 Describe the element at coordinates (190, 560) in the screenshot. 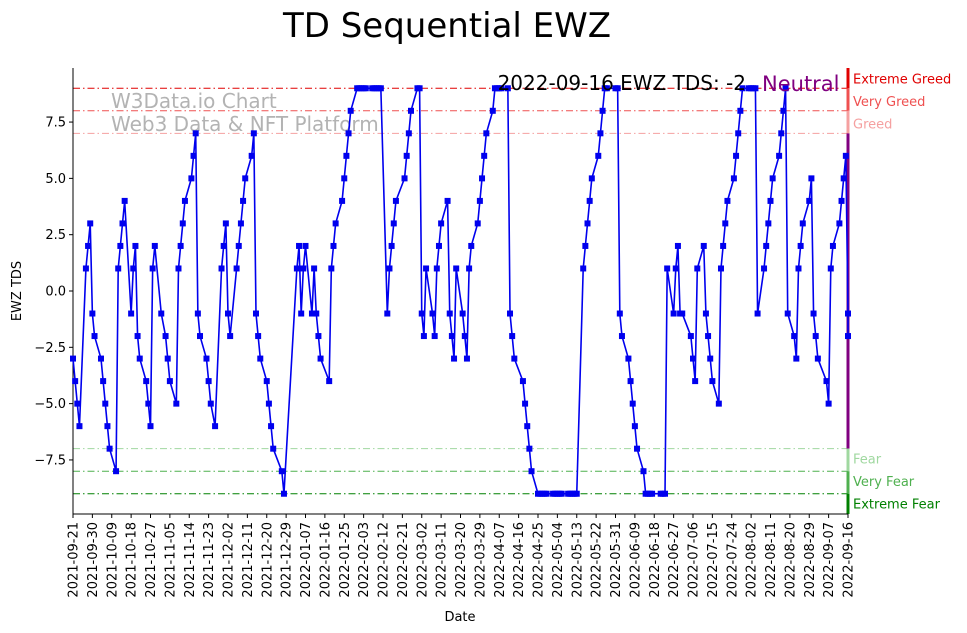

I see `x-tick-label: 2021-11-14` at that location.